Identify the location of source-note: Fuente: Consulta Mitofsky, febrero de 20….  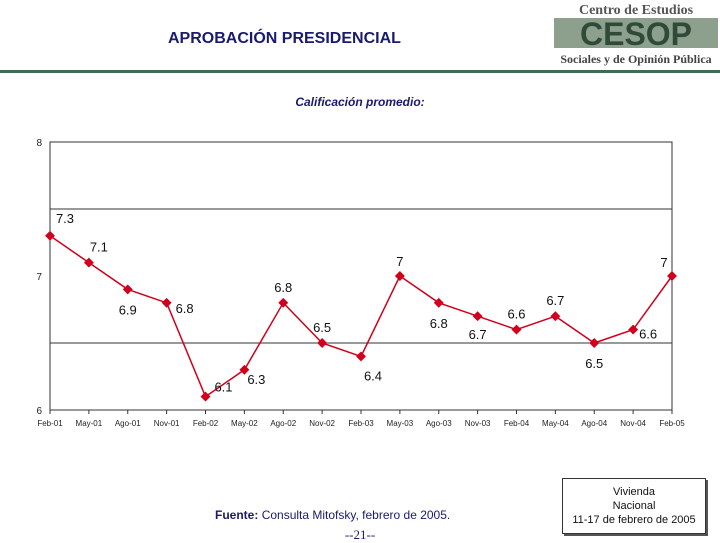
(332, 515).